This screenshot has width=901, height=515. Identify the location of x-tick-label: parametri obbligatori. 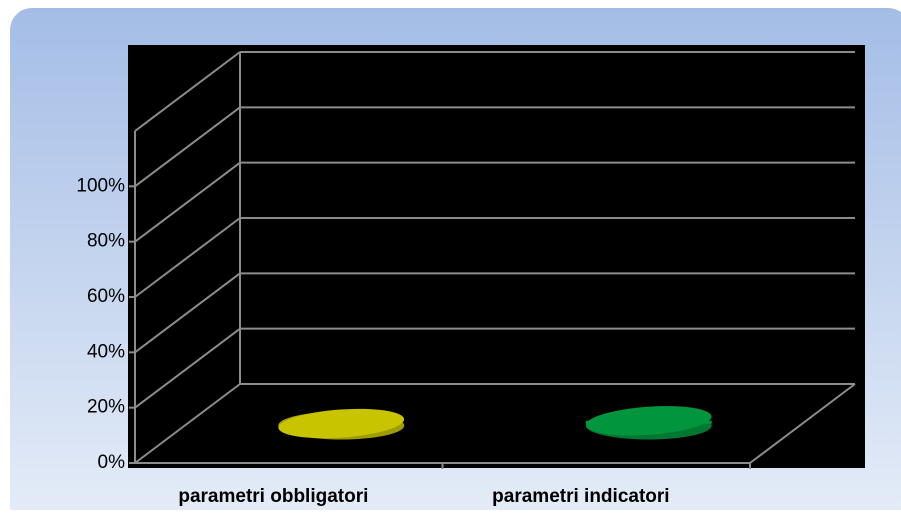
(273, 496).